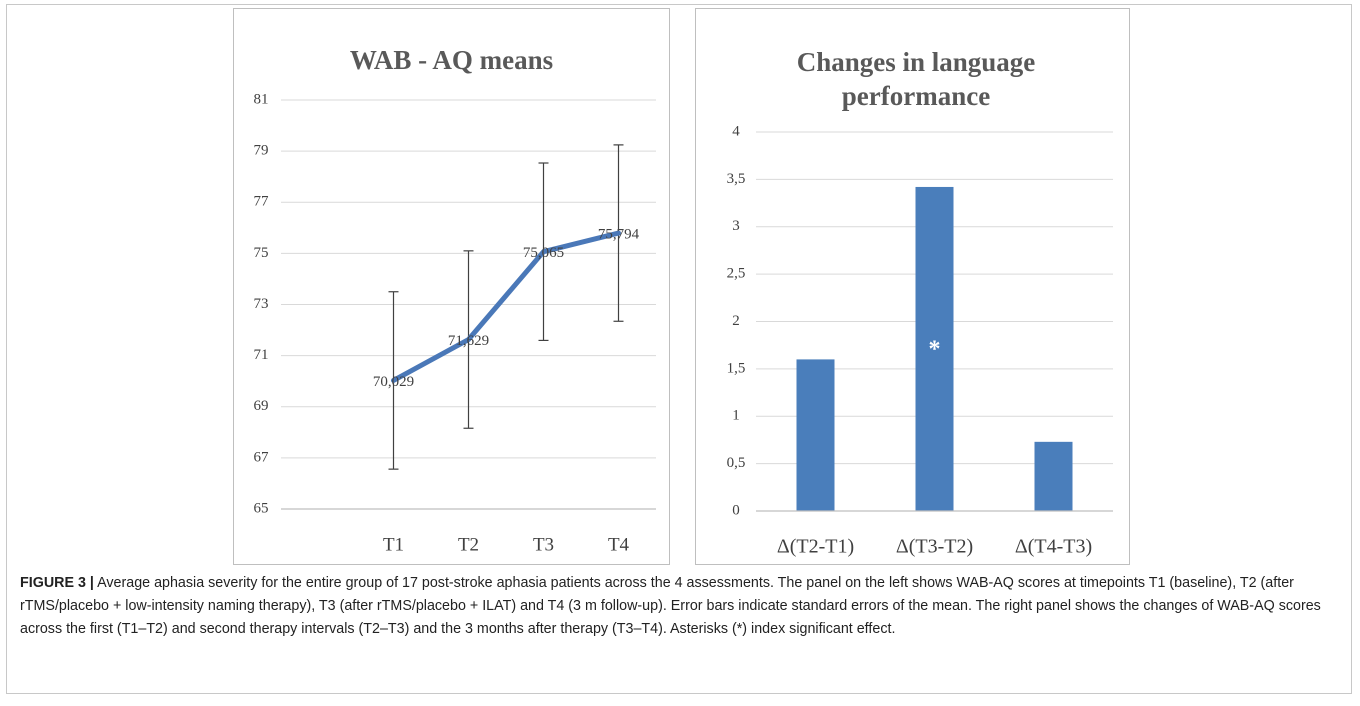  Describe the element at coordinates (815, 547) in the screenshot. I see `x-tick-label: Δ(T2-T1)` at that location.